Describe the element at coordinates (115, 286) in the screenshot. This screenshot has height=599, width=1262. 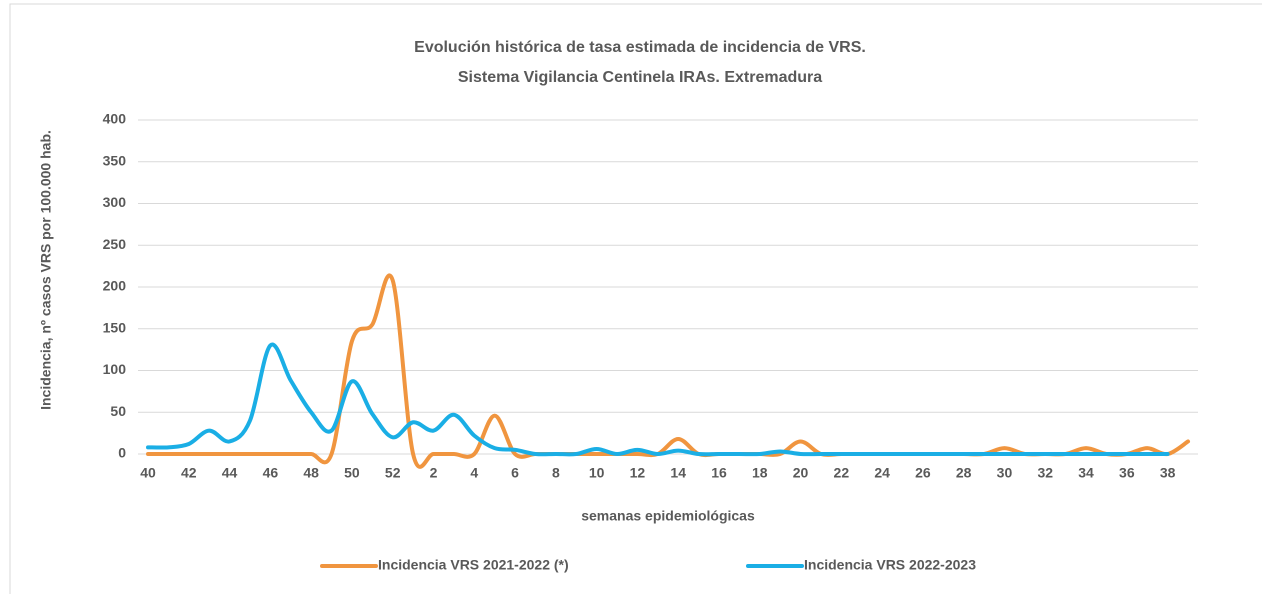
I see `y-tick-label: 200` at that location.